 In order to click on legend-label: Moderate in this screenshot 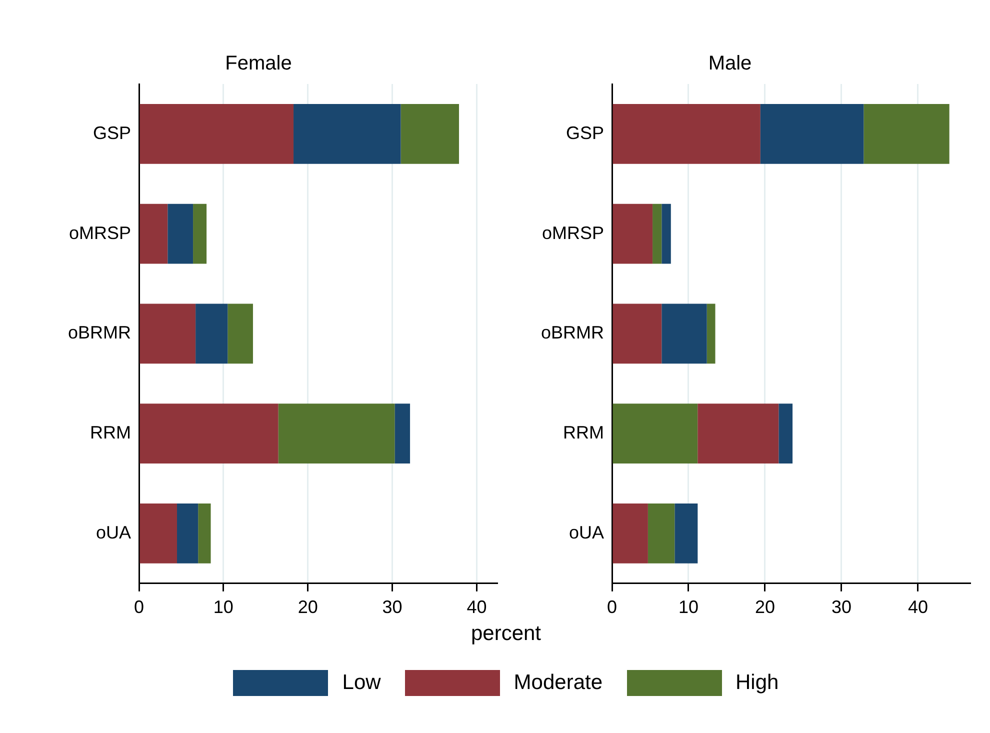, I will do `click(558, 683)`.